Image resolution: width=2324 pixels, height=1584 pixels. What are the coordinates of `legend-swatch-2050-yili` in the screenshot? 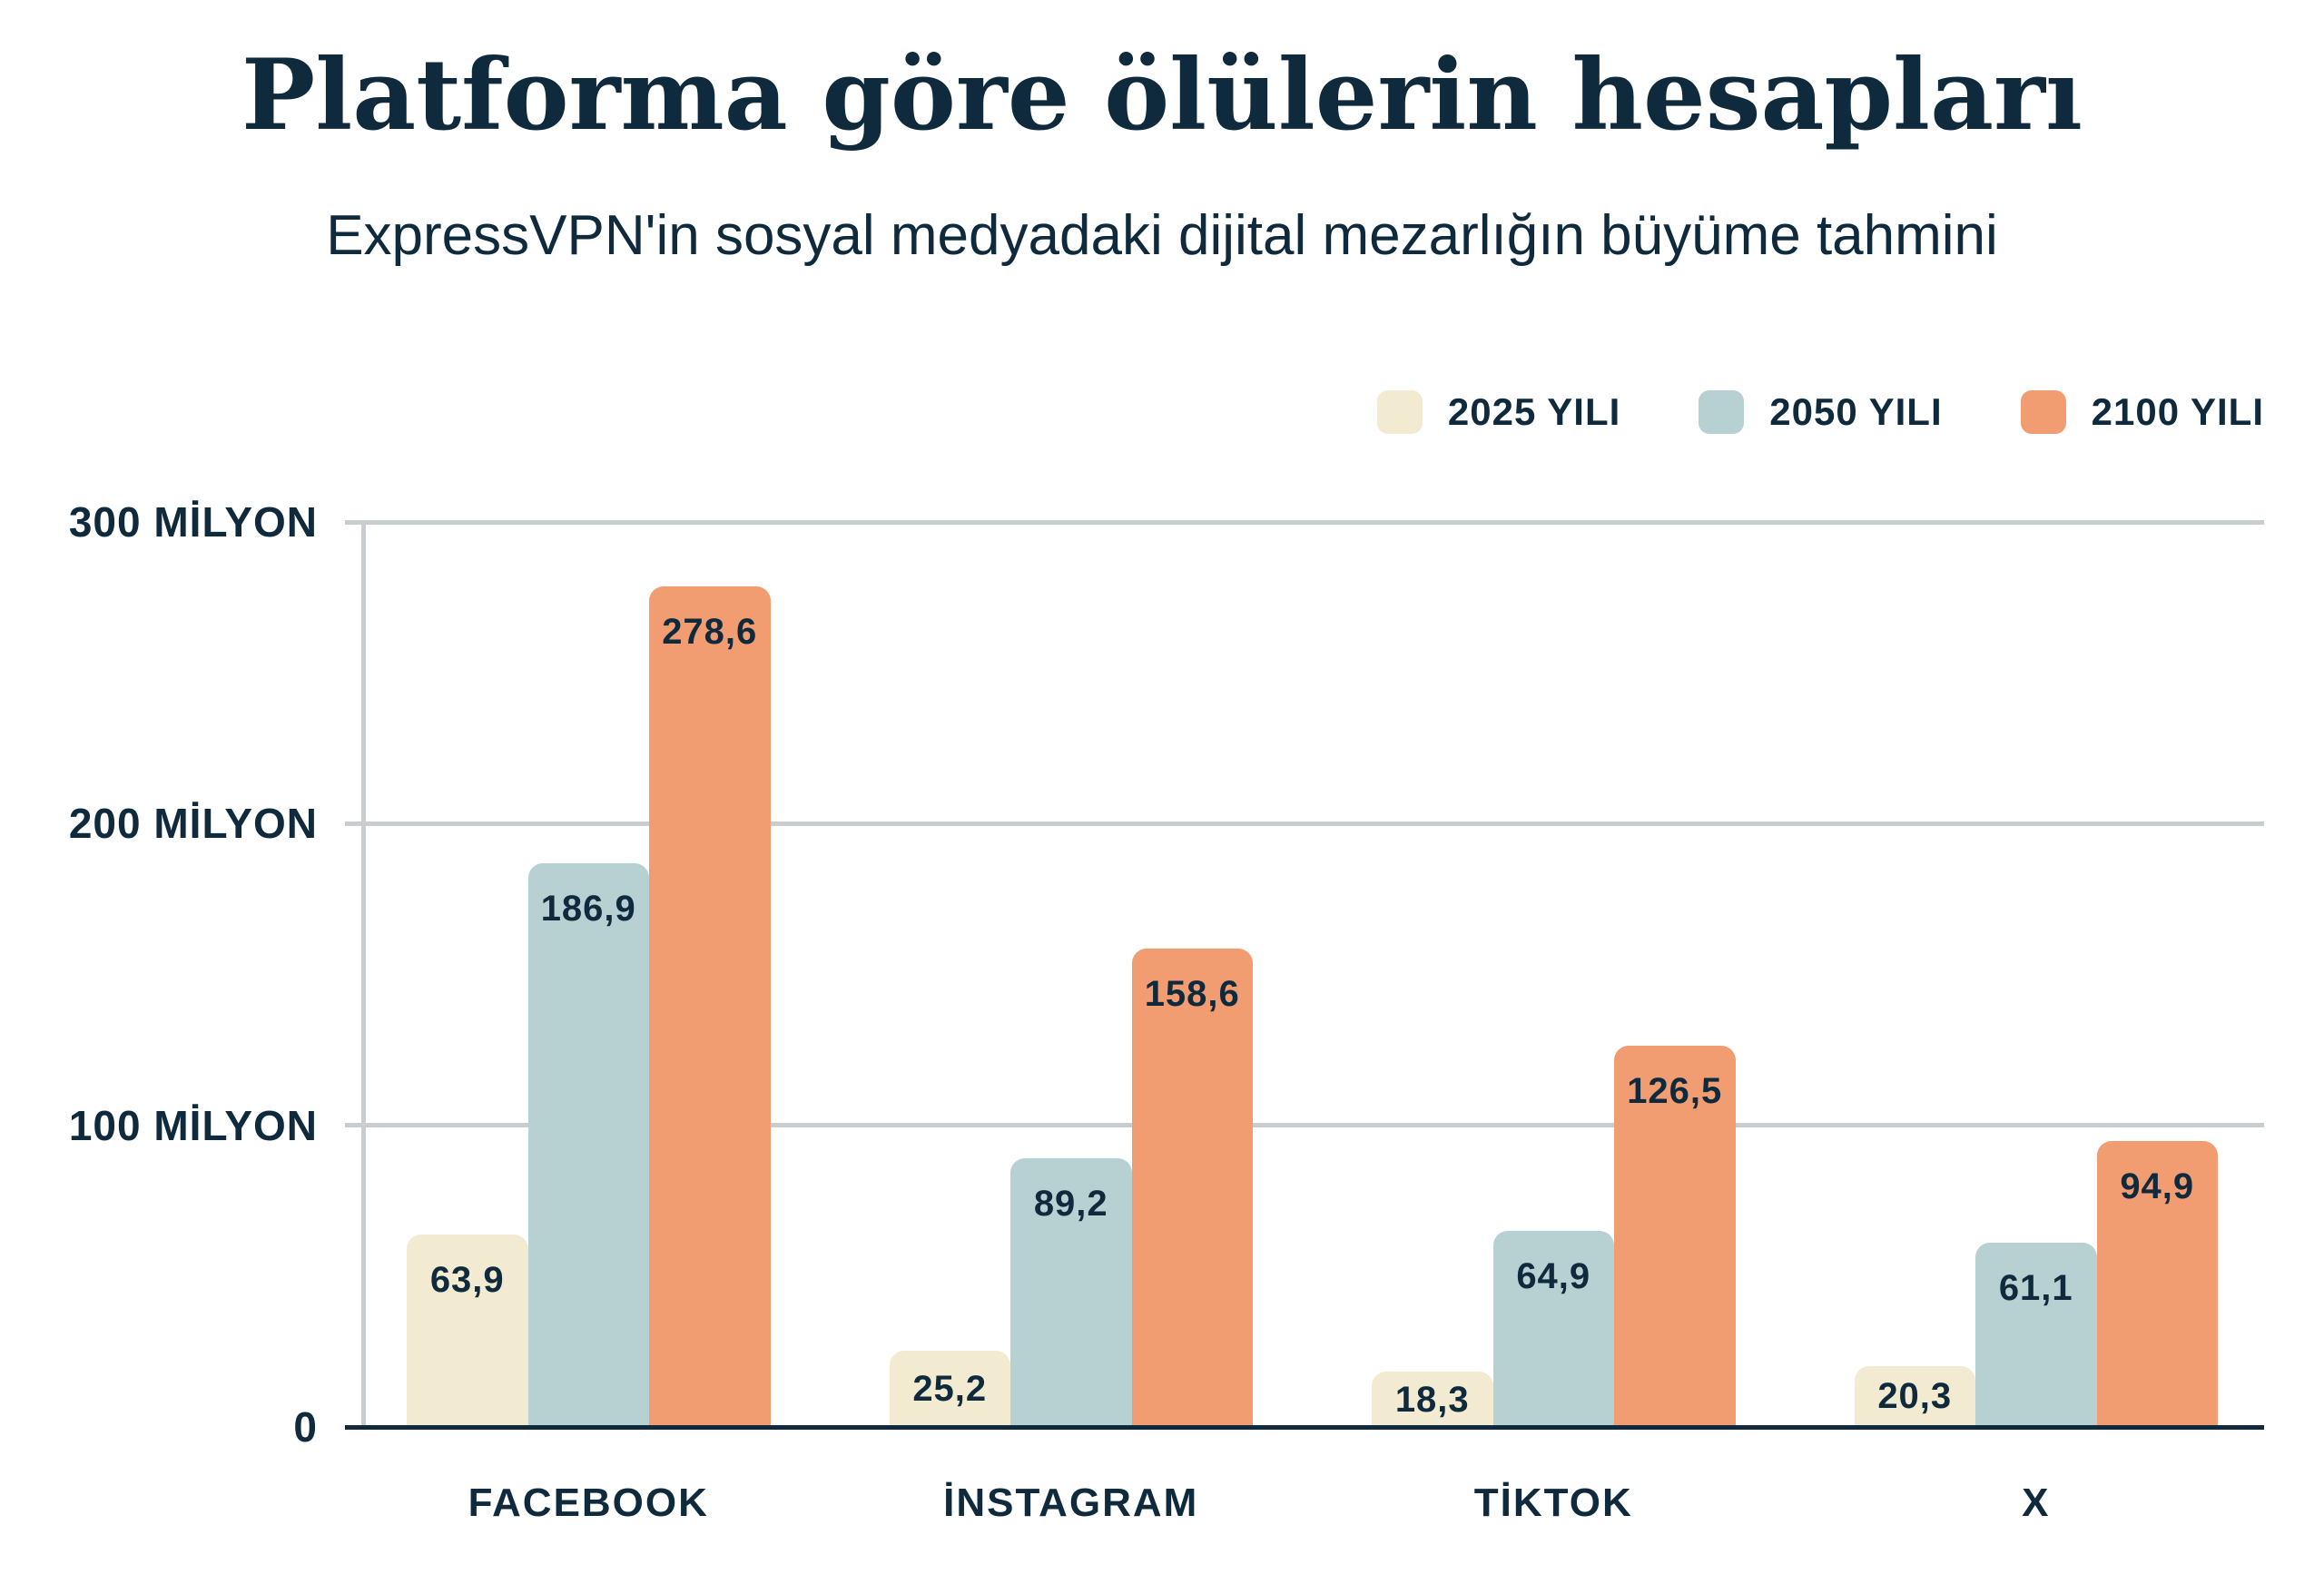 It's located at (1722, 412).